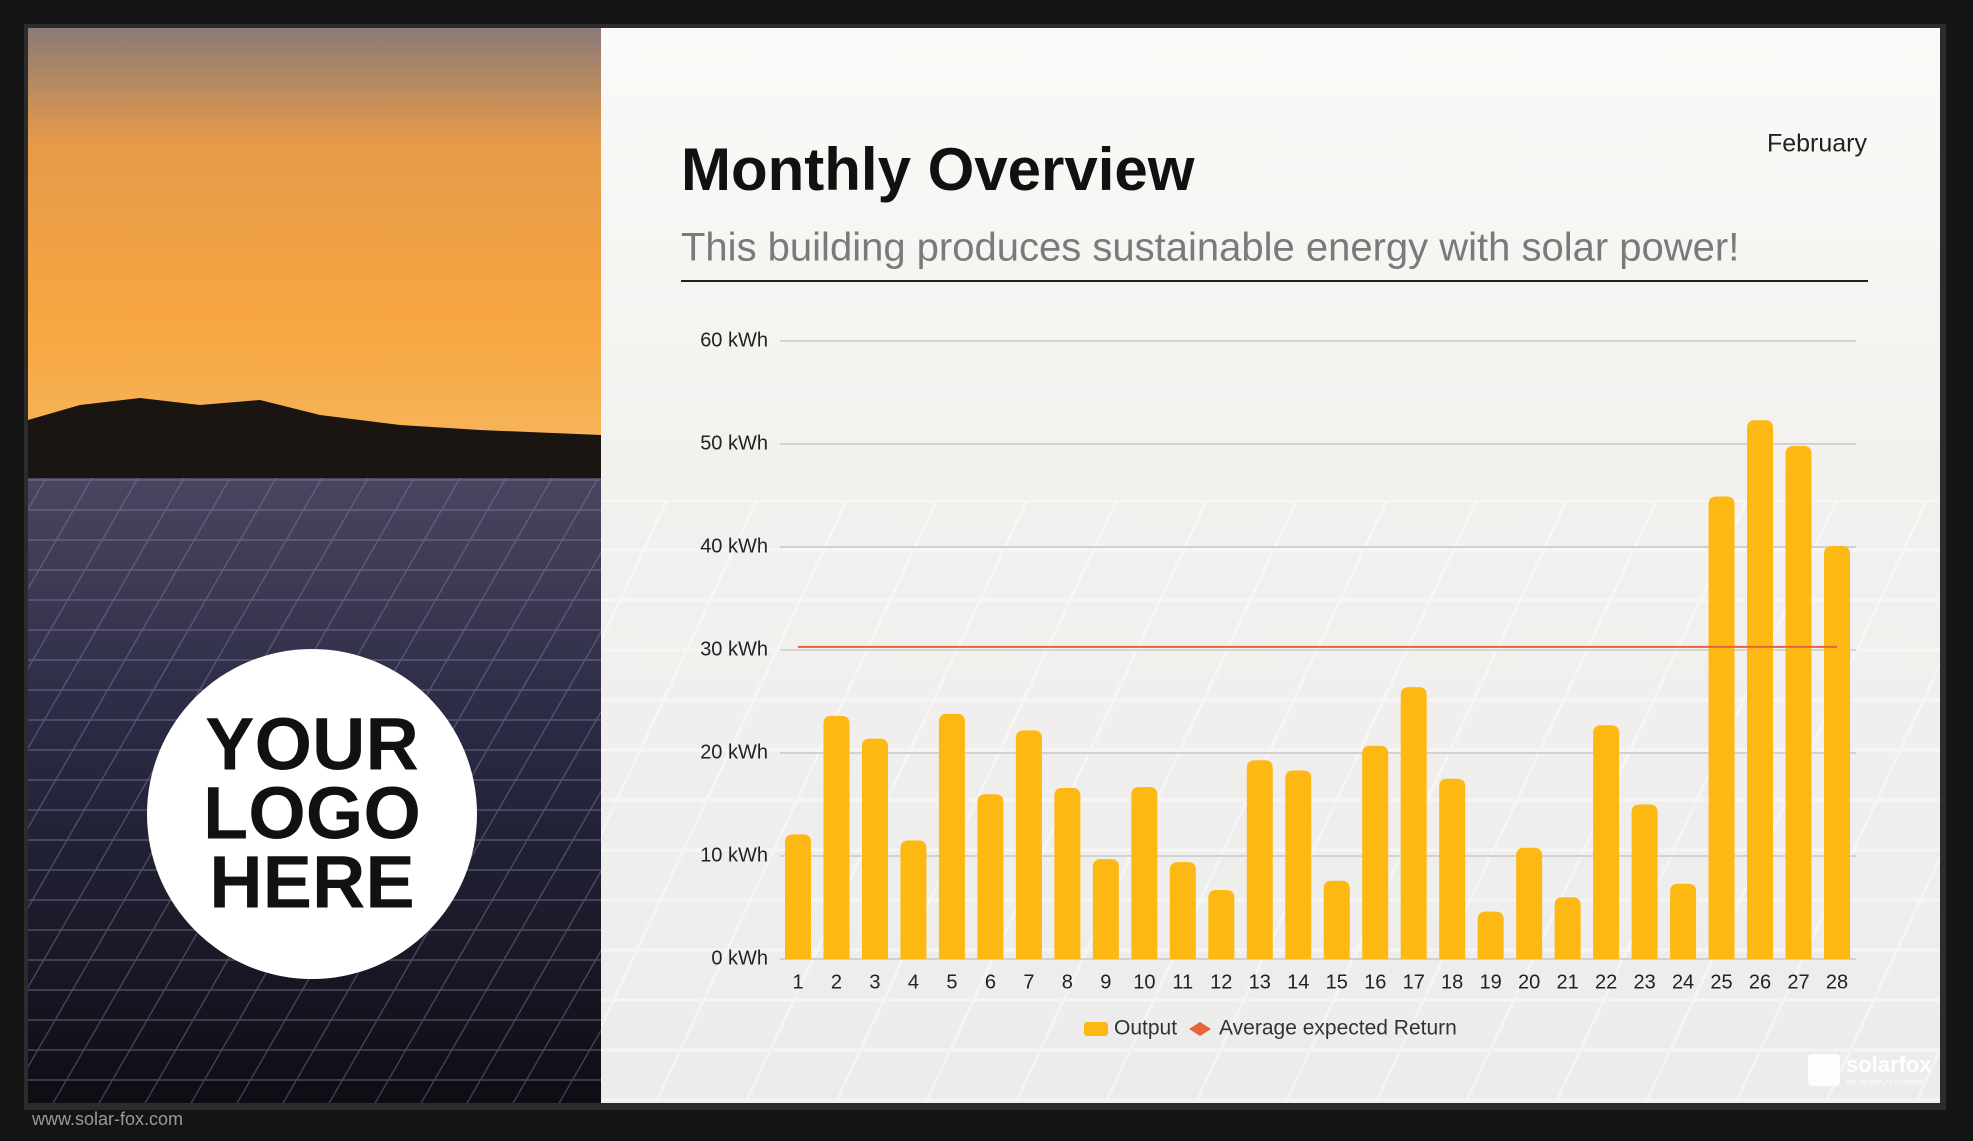 The height and width of the screenshot is (1141, 1973). Describe the element at coordinates (1414, 982) in the screenshot. I see `x-tick-label: 17` at that location.